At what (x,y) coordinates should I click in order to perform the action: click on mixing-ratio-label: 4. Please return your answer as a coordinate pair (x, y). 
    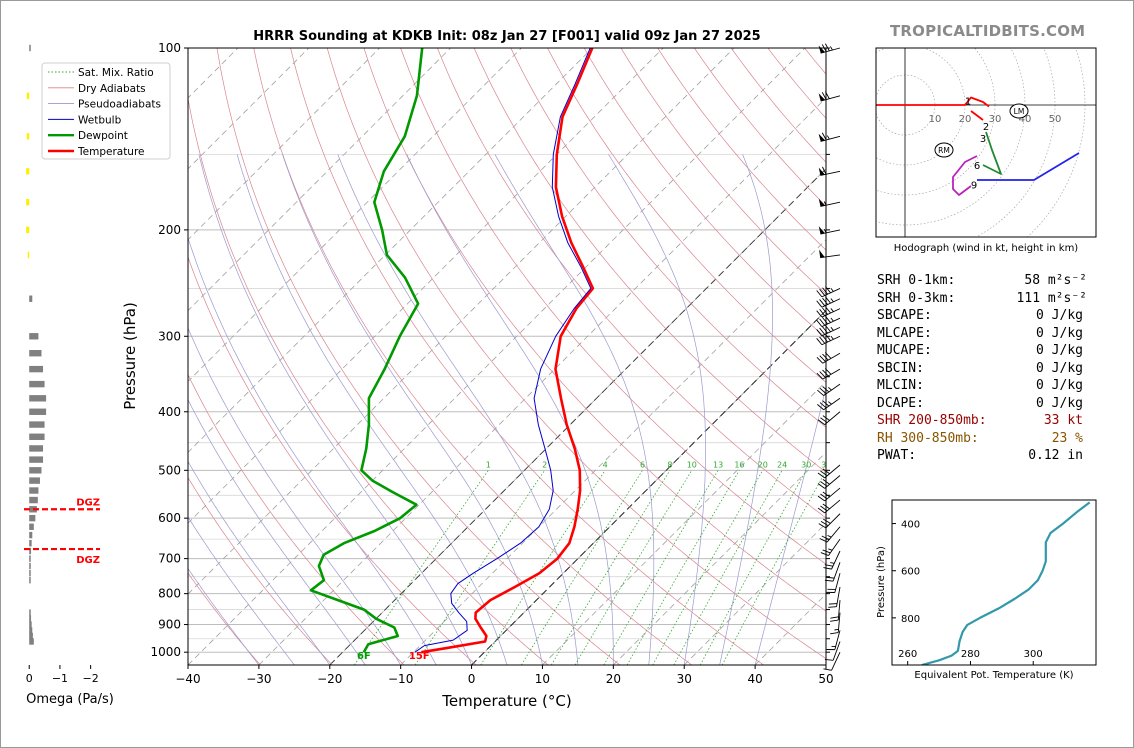
    Looking at the image, I should click on (605, 464).